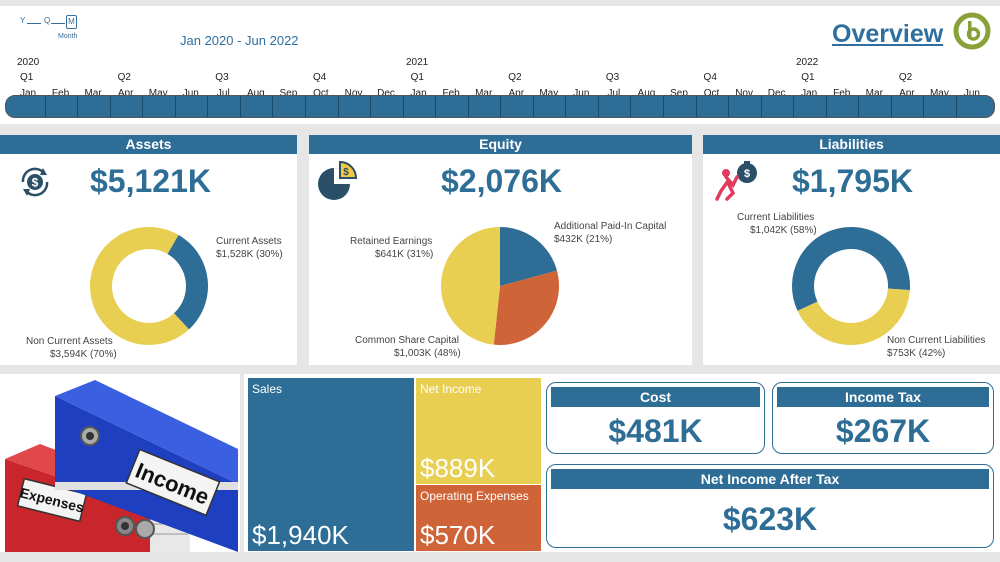  Describe the element at coordinates (888, 34) in the screenshot. I see `page-title: Overview` at that location.